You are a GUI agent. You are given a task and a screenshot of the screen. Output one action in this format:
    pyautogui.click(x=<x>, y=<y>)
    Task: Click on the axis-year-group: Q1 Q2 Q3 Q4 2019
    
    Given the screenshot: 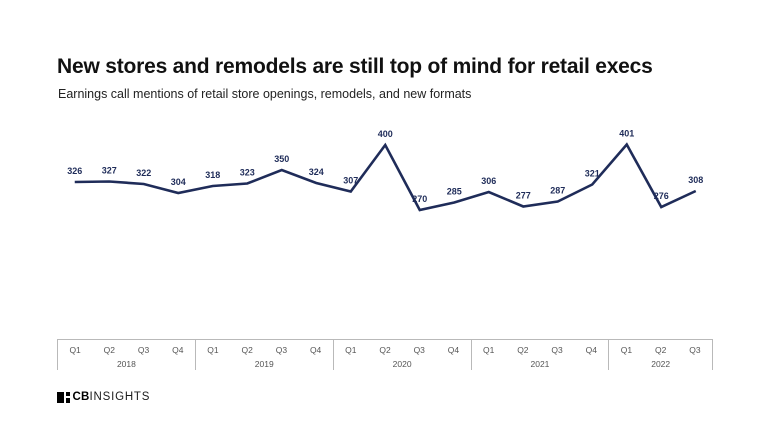 What is the action you would take?
    pyautogui.click(x=263, y=355)
    